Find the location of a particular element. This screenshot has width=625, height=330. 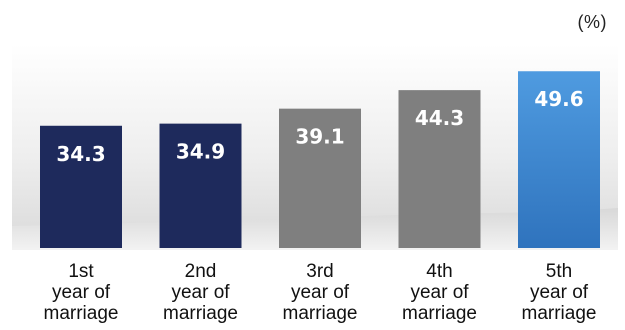

category-label-5: 5th year of marriage is located at coordinates (559, 292).